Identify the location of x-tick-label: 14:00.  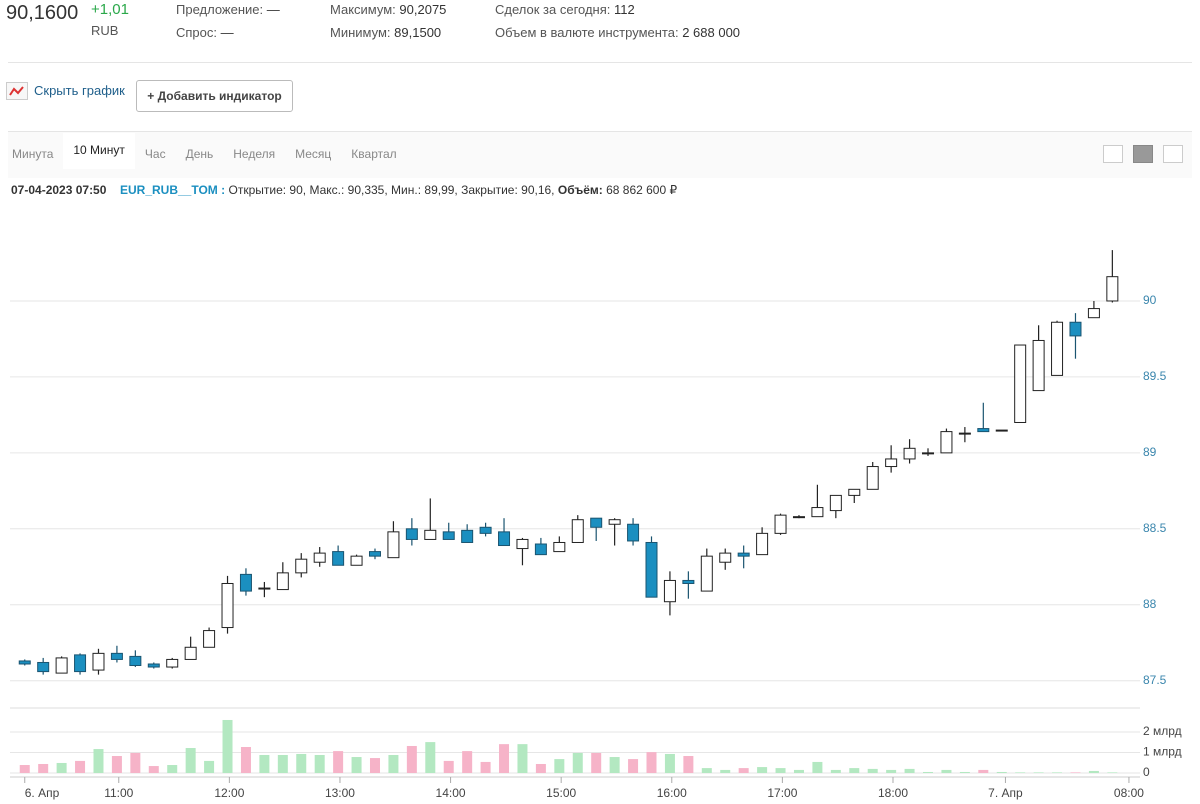
(451, 793).